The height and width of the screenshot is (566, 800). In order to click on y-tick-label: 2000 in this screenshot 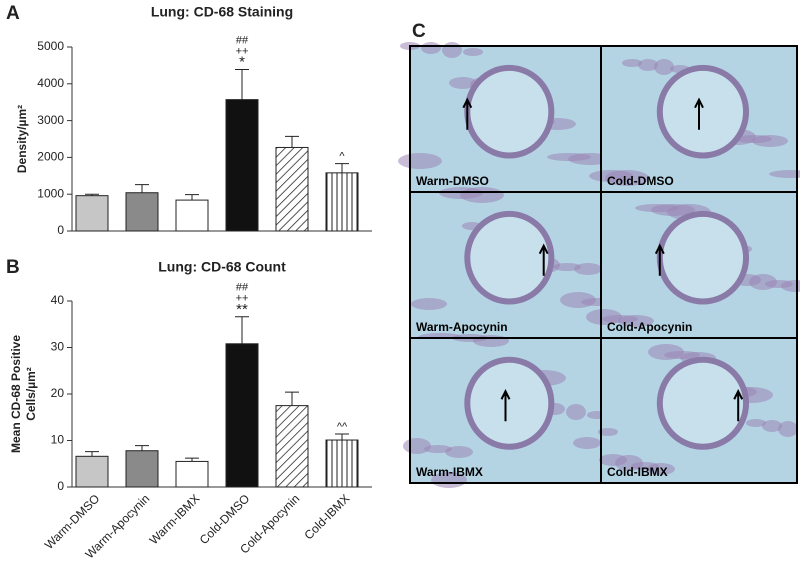, I will do `click(50, 157)`.